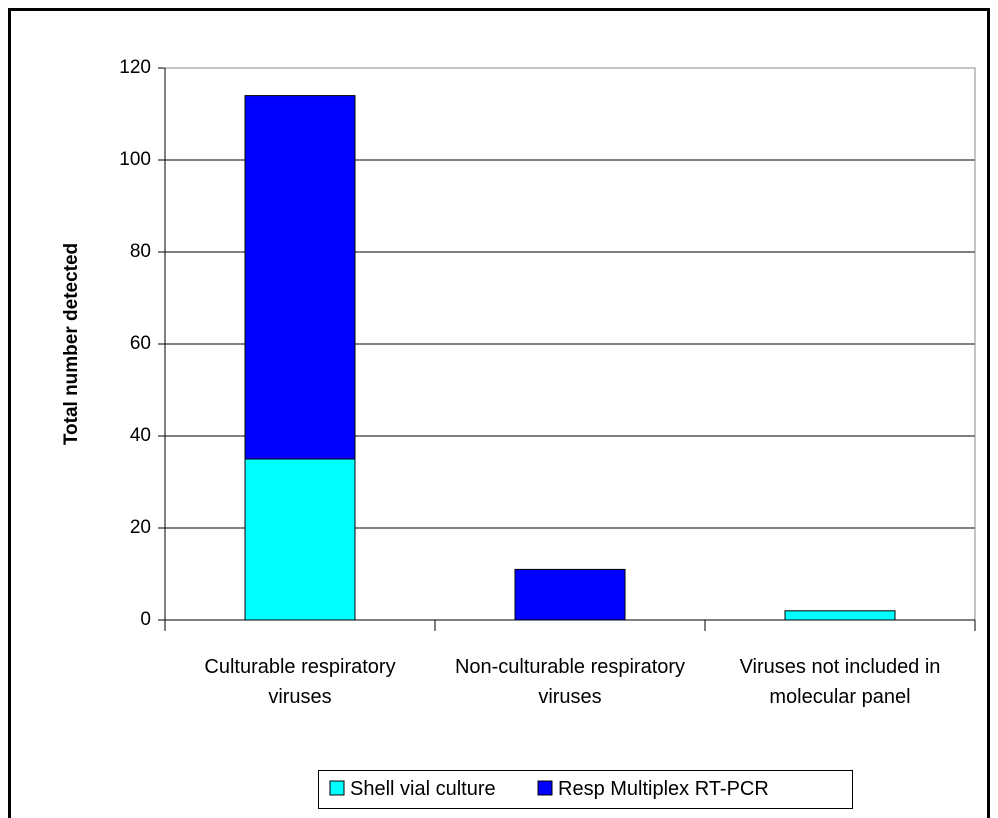 Image resolution: width=998 pixels, height=818 pixels. Describe the element at coordinates (140, 435) in the screenshot. I see `y-tick-label: 40` at that location.